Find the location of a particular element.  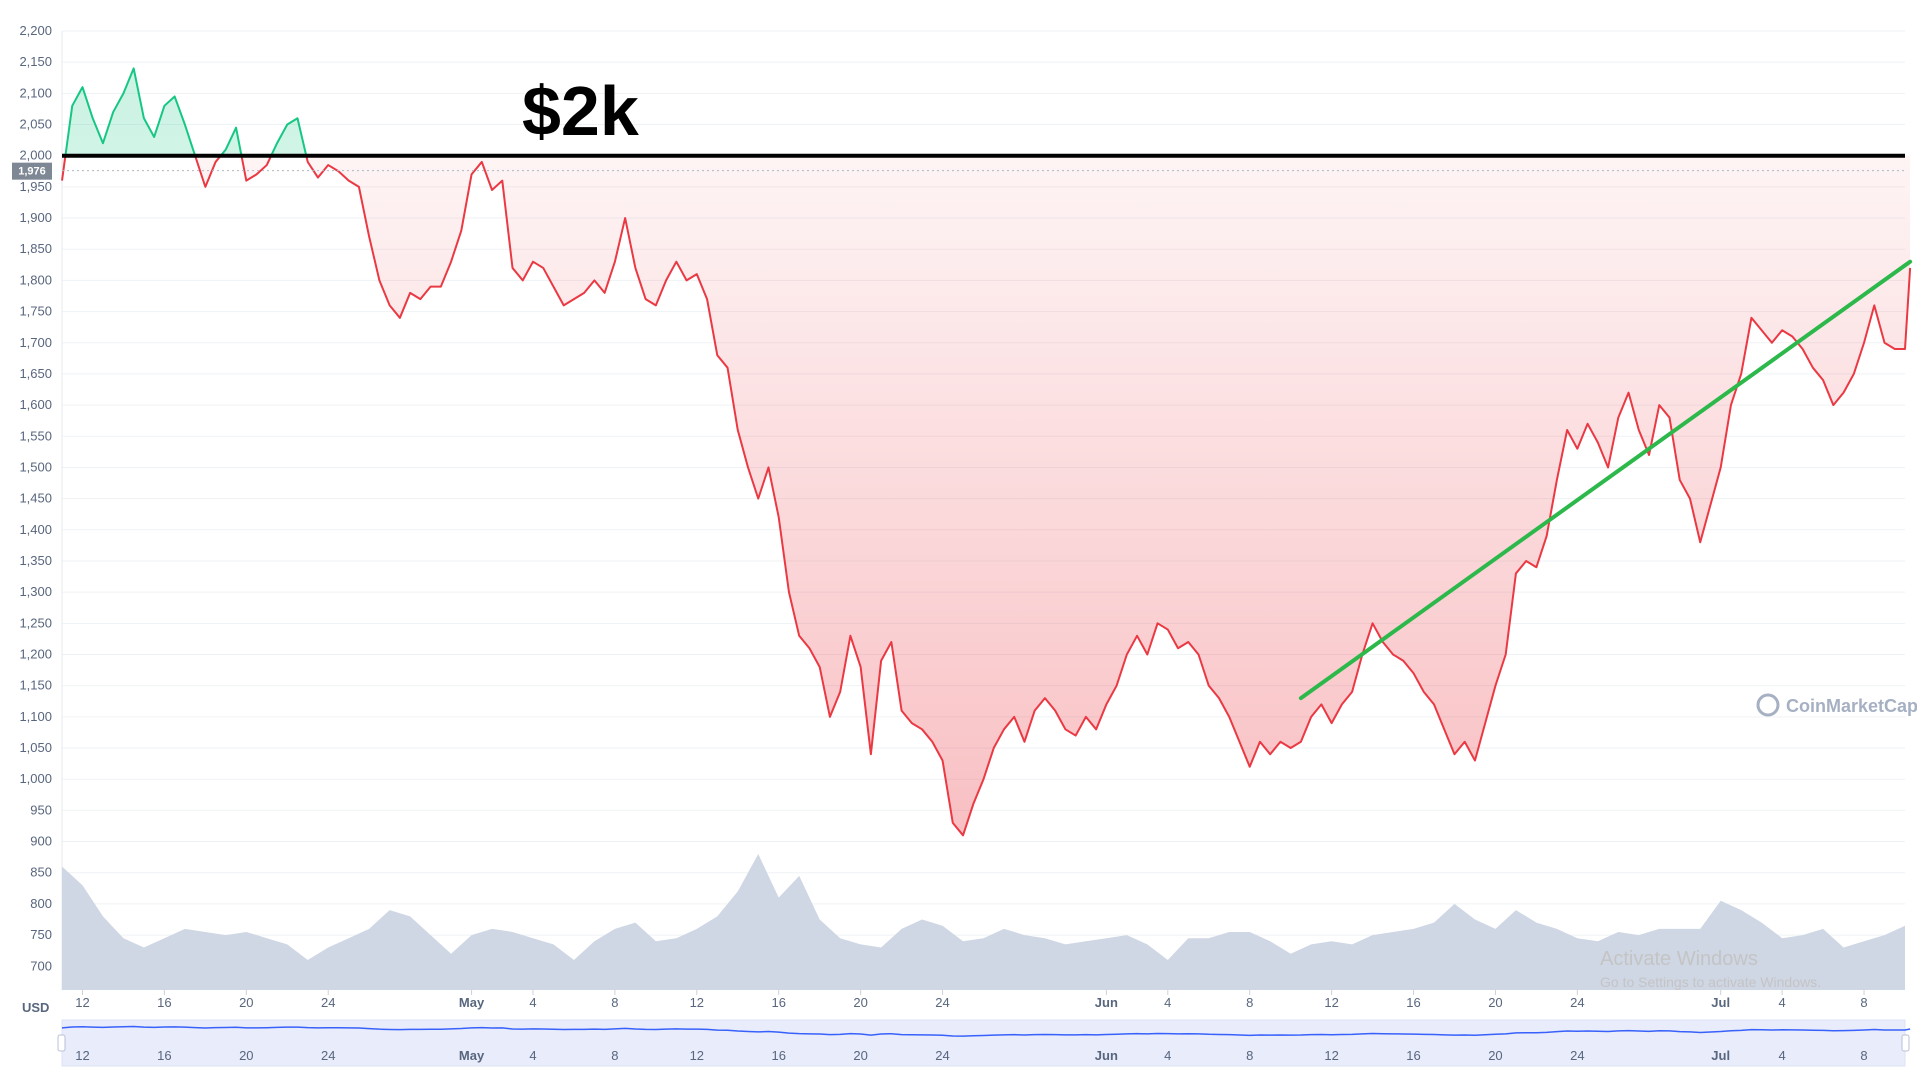

y-tick-label: 1,650 is located at coordinates (35, 373).